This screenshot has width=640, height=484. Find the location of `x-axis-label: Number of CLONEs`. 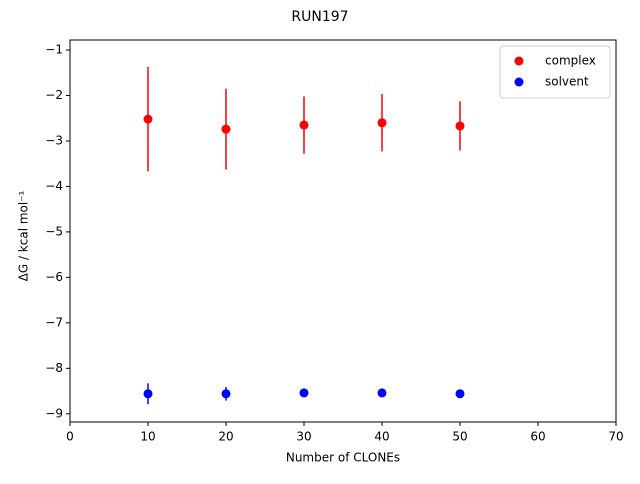

x-axis-label: Number of CLONEs is located at coordinates (343, 458).